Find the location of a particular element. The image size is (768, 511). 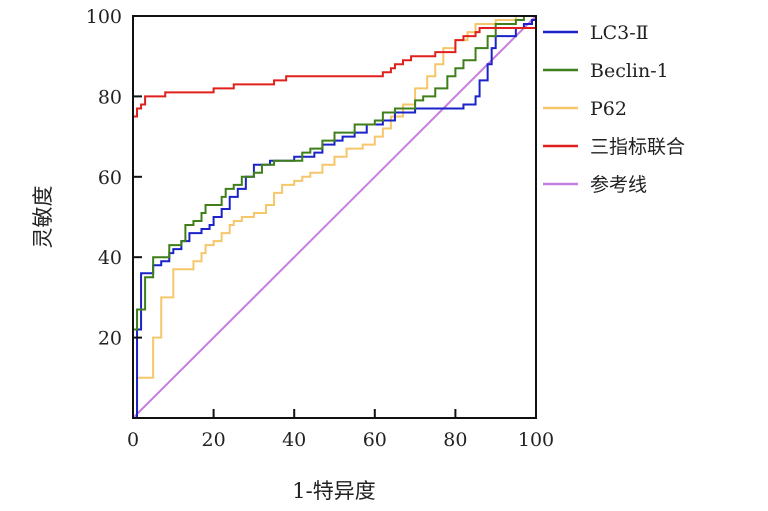

legend-label: LC3-Ⅱ is located at coordinates (619, 33).